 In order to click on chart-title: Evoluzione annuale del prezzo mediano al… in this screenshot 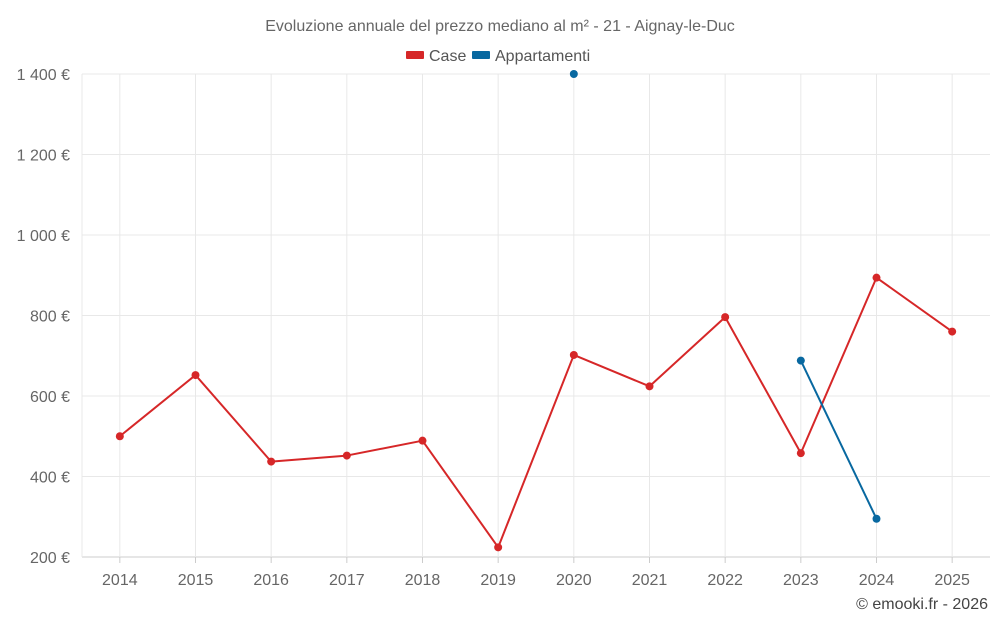, I will do `click(500, 26)`.